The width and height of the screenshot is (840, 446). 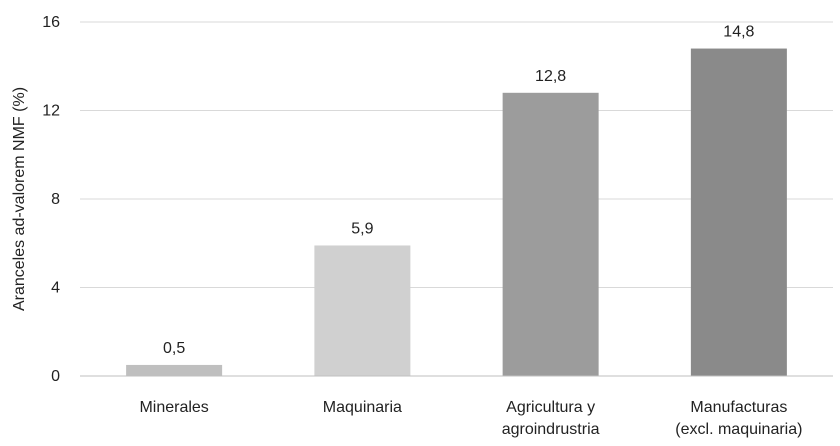 What do you see at coordinates (550, 407) in the screenshot?
I see `x-tick-label: Agricultura y` at bounding box center [550, 407].